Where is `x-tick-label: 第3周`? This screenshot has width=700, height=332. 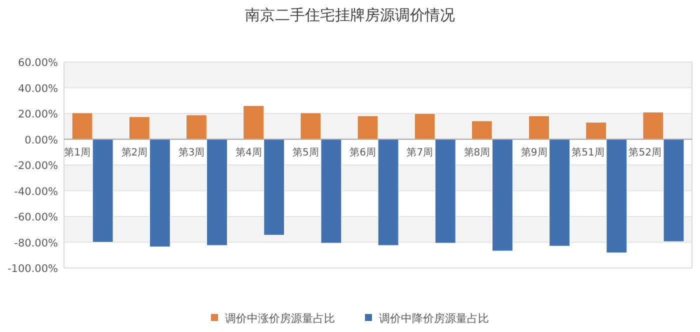
x-tick-label: 第3周 is located at coordinates (191, 152).